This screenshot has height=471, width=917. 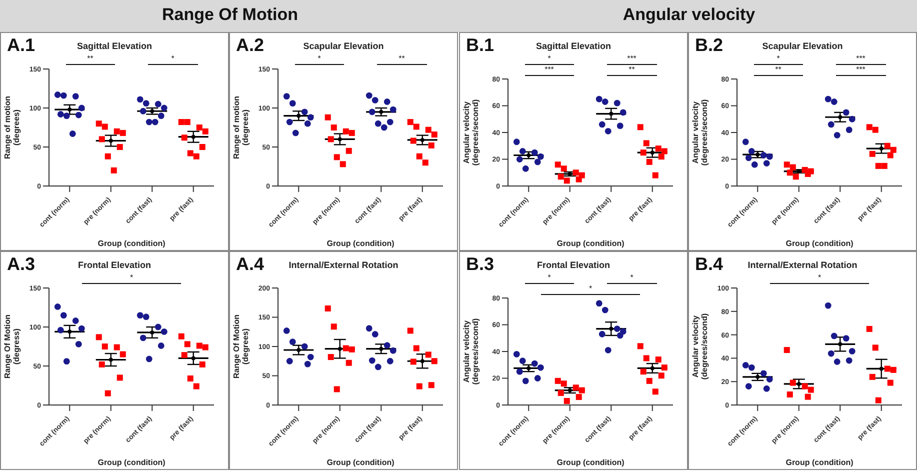 What do you see at coordinates (12, 346) in the screenshot?
I see `y-axis-title: Range Of Motion (degress)` at bounding box center [12, 346].